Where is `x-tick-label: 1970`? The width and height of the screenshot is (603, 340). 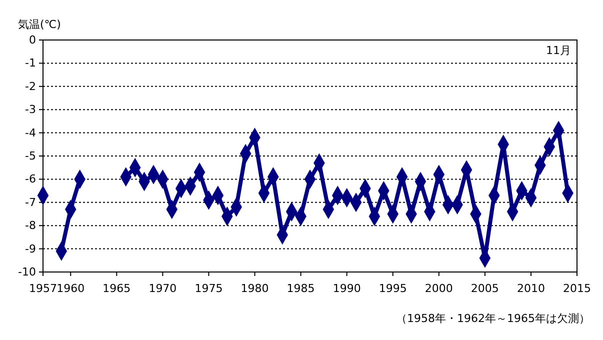 x-tick-label: 1970 is located at coordinates (162, 289).